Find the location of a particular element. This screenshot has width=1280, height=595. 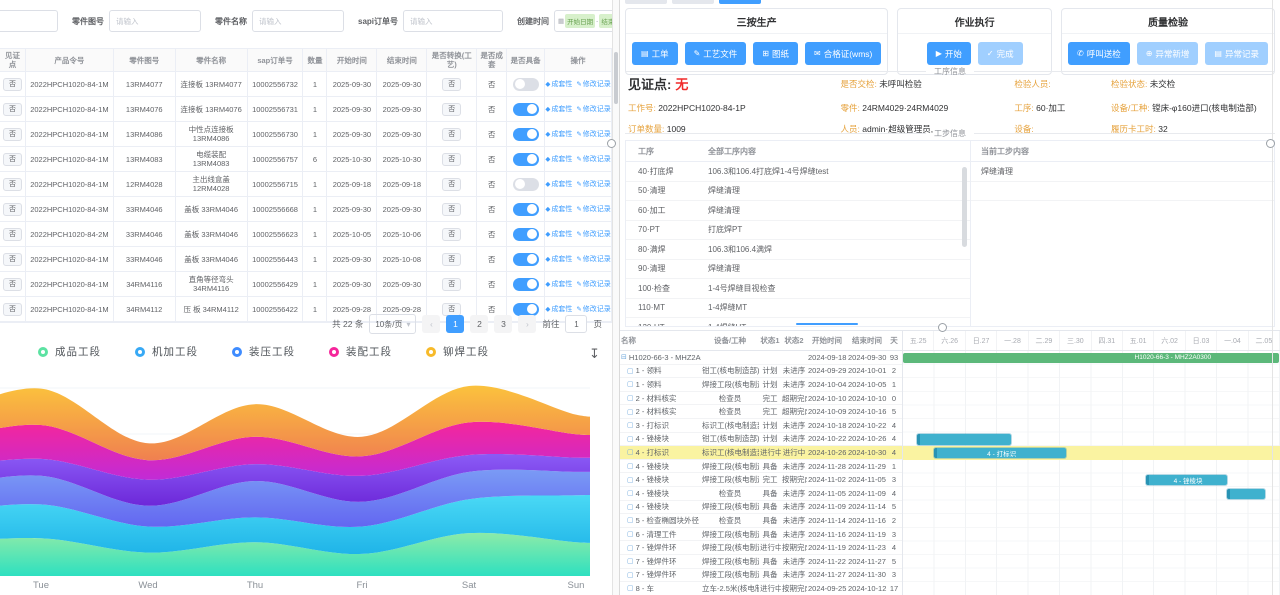

step-row: 80·满焊 106.3和106.4满焊 is located at coordinates (798, 250).